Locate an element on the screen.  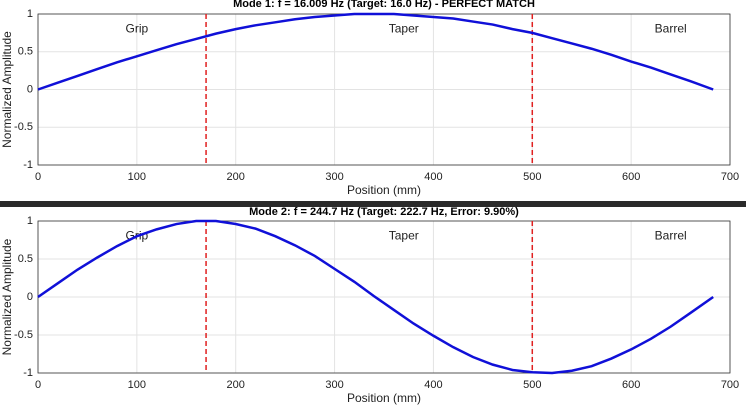
separator is located at coordinates (373, 204).